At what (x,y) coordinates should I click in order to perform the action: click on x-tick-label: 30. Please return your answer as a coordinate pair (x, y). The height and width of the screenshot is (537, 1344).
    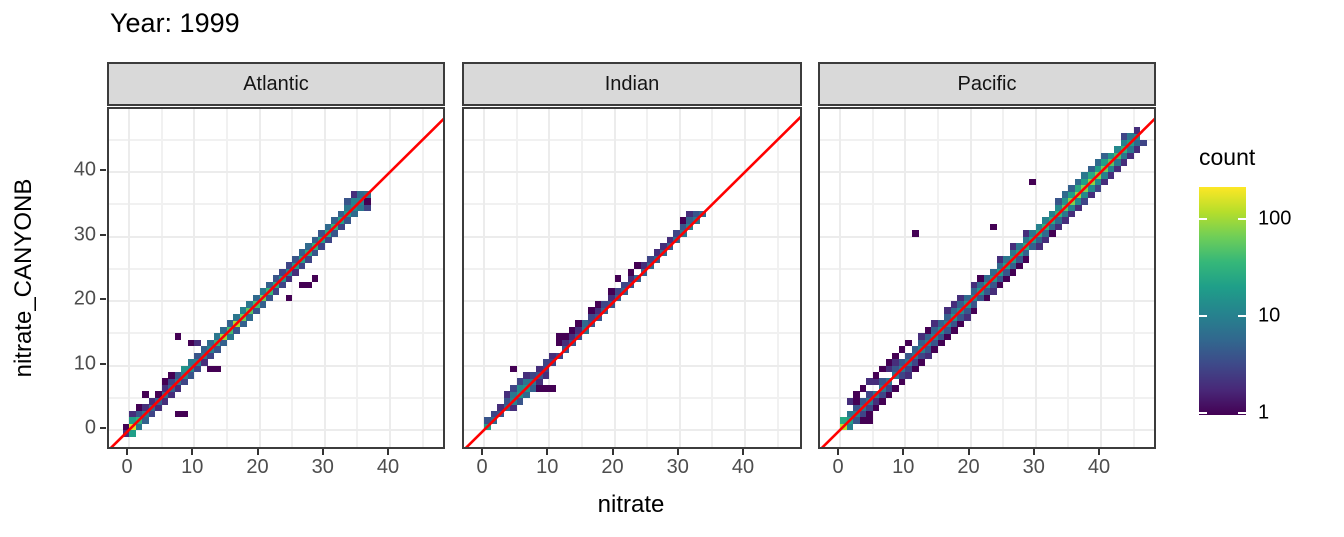
    Looking at the image, I should click on (677, 467).